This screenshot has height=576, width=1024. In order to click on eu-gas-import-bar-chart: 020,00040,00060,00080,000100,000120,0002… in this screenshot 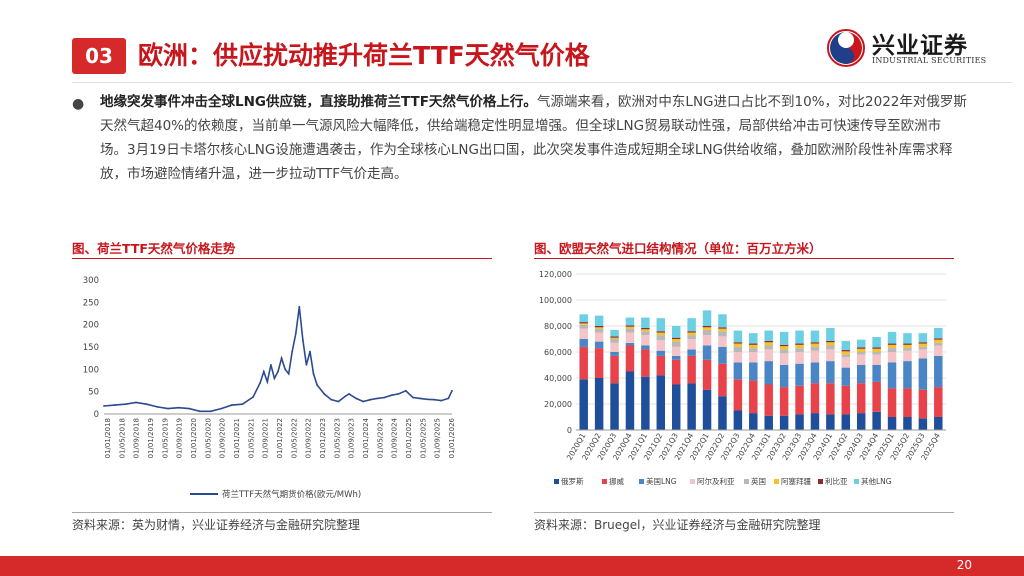, I will do `click(742, 378)`.